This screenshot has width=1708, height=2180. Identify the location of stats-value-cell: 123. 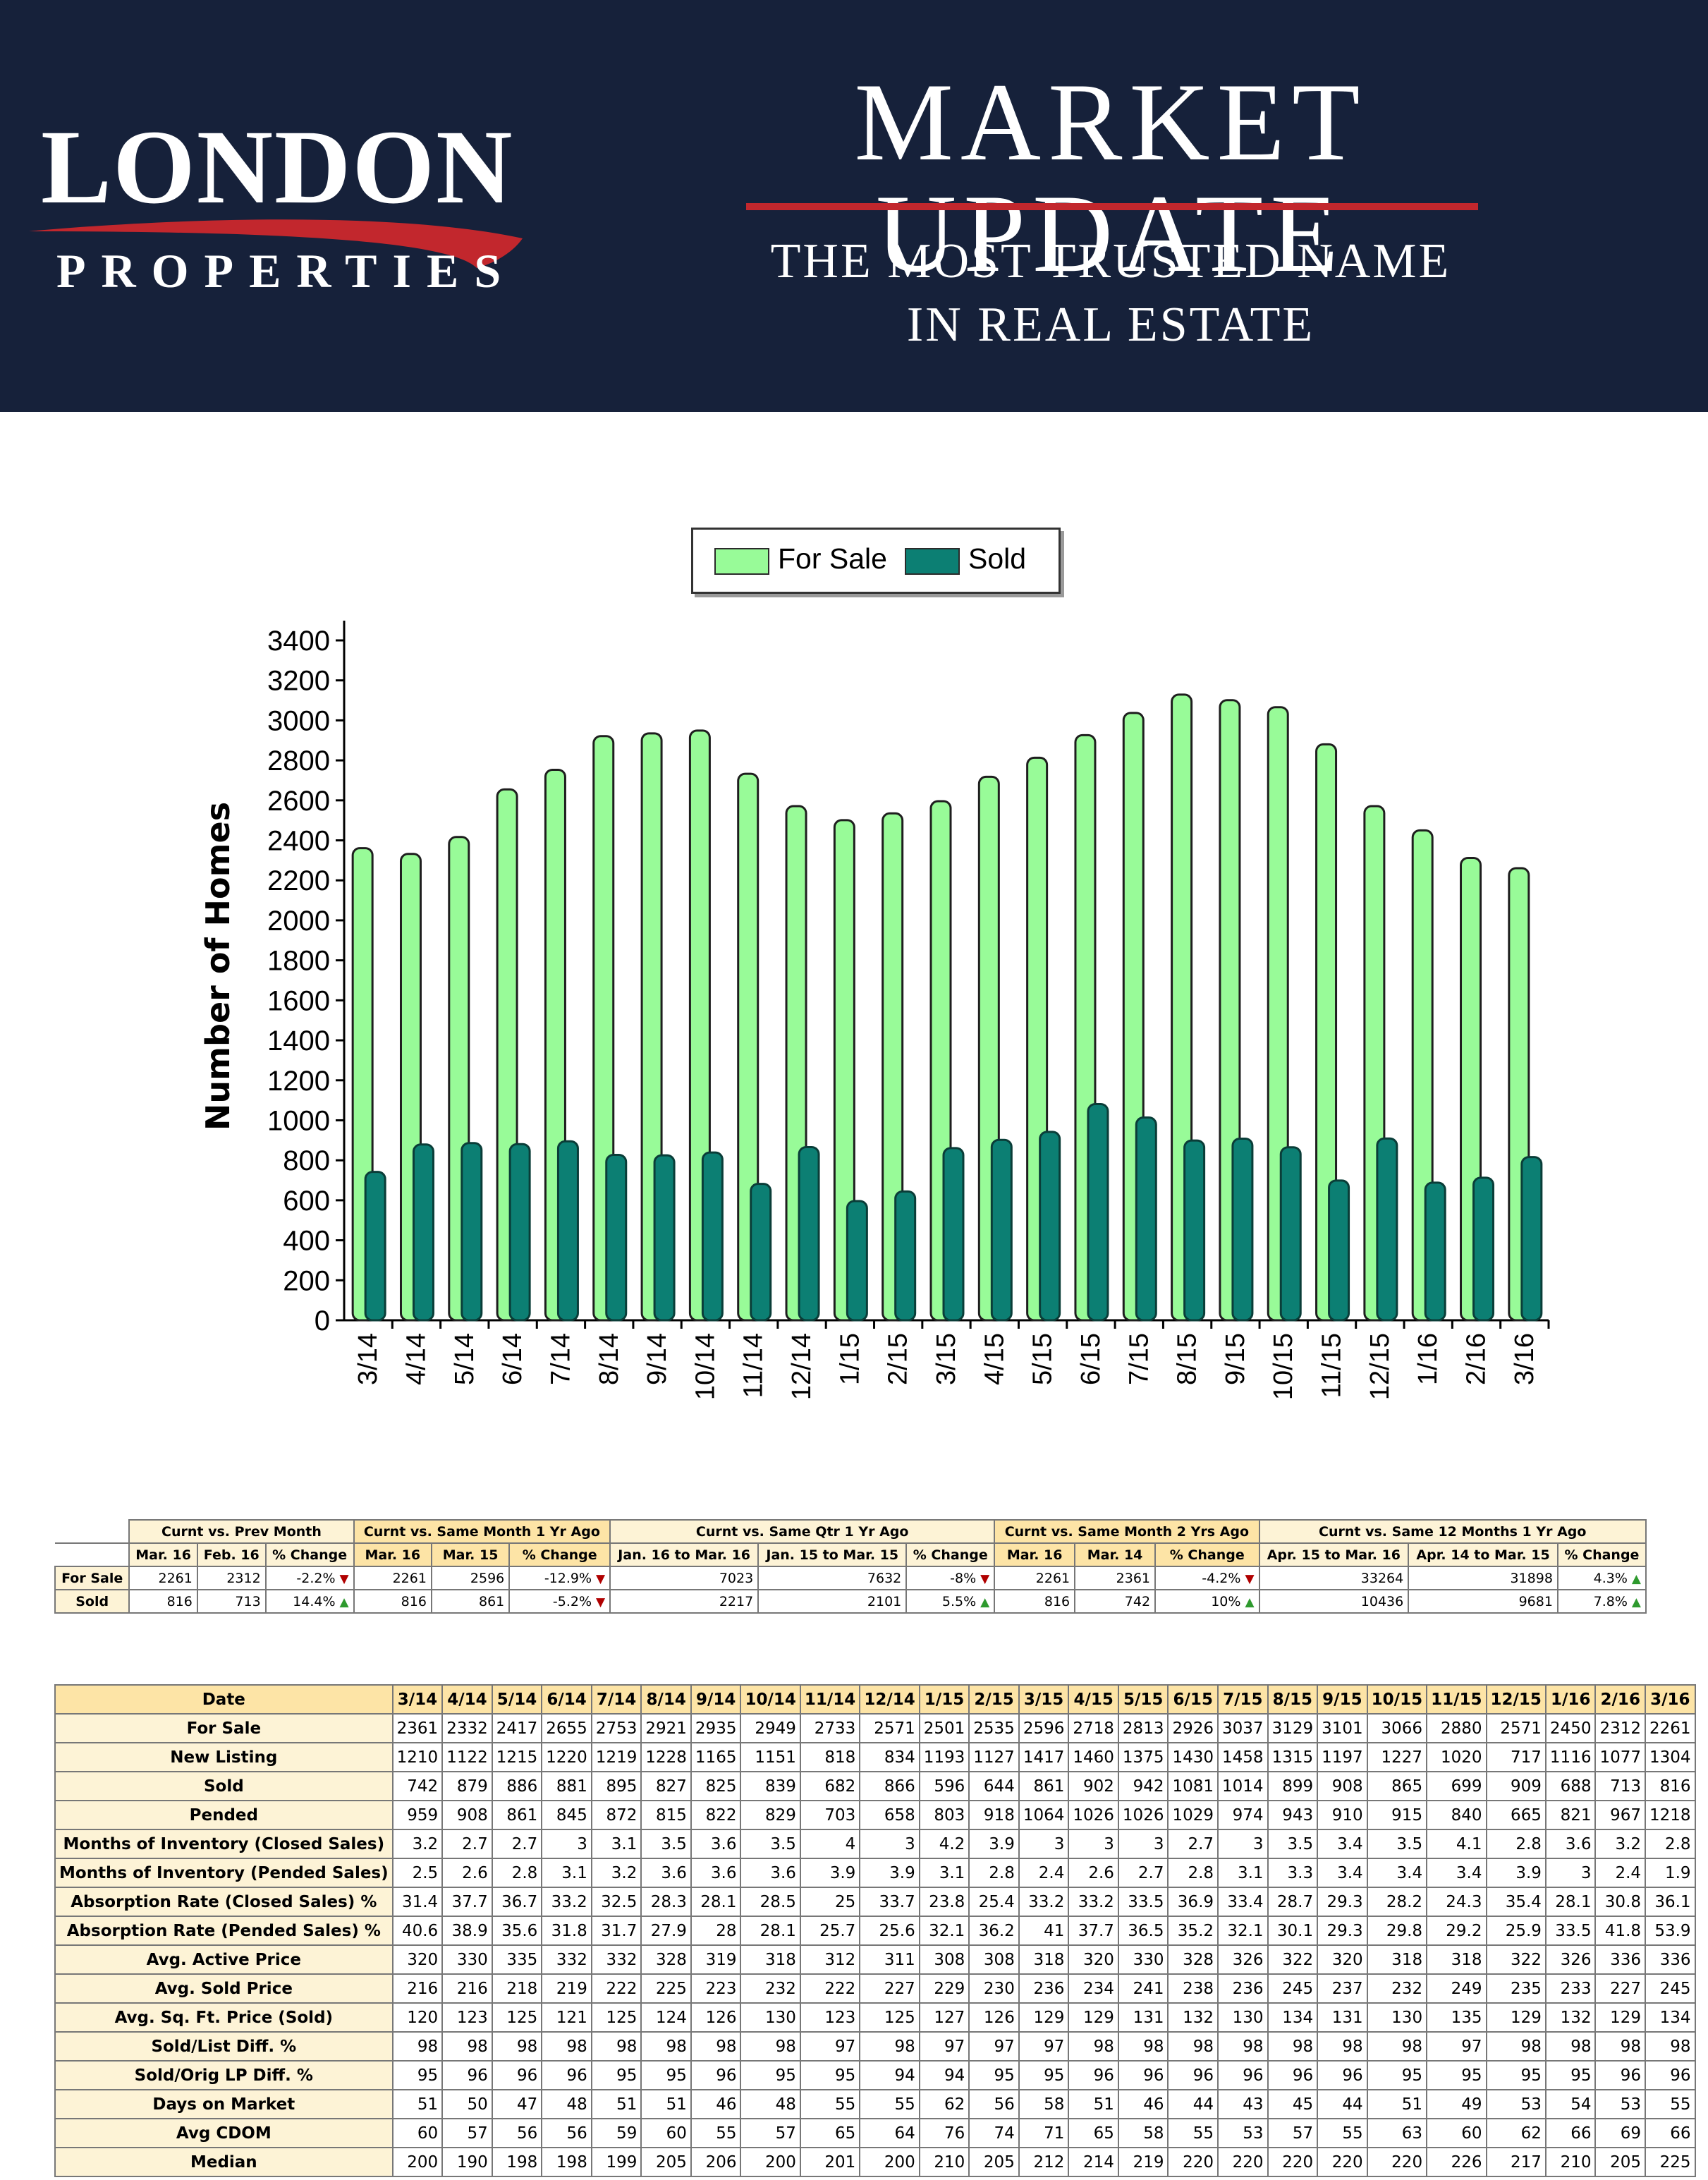
(830, 2017).